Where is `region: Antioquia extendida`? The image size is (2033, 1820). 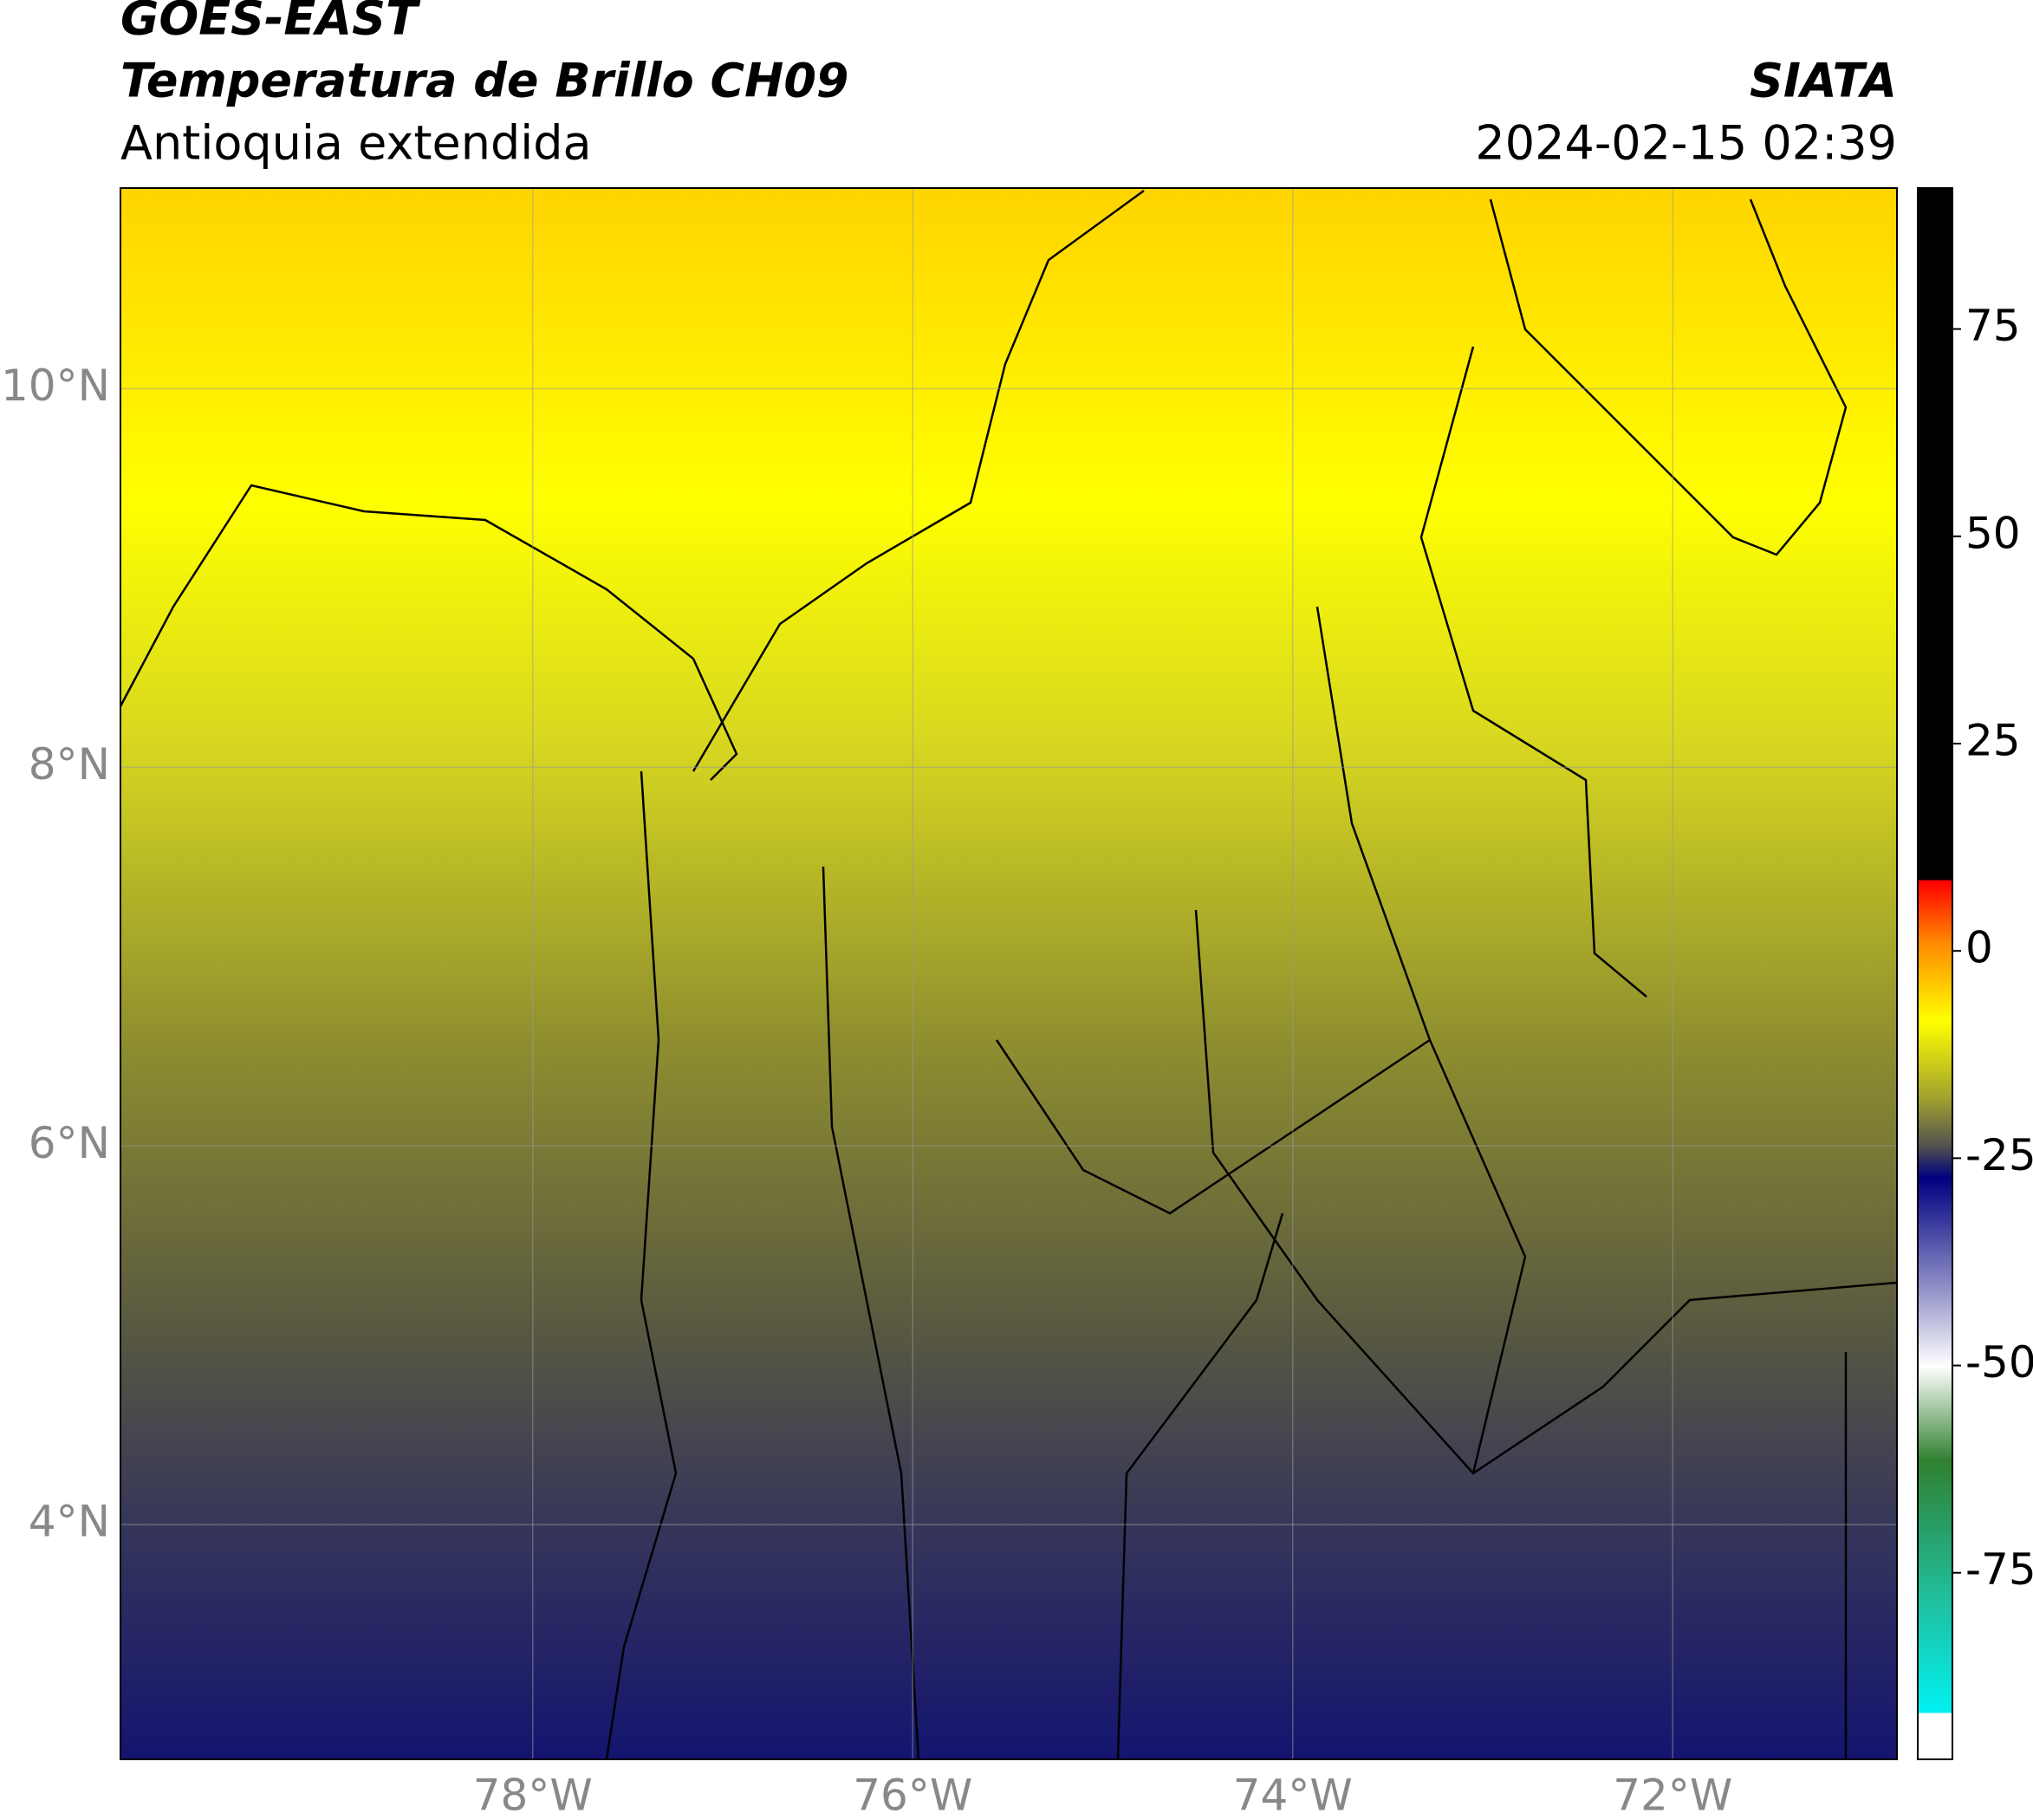
region: Antioquia extendida is located at coordinates (356, 143).